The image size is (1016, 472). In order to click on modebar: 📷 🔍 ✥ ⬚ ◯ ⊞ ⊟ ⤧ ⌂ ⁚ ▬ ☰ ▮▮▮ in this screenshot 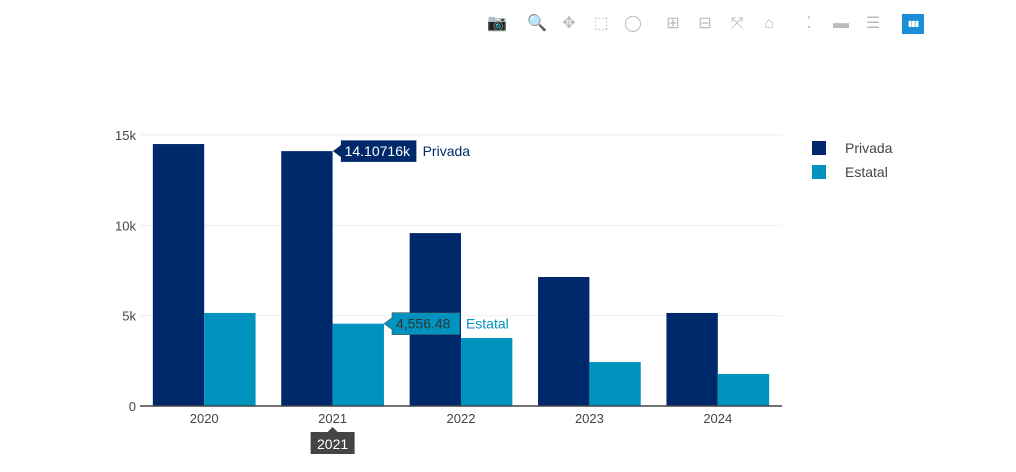, I will do `click(710, 24)`.